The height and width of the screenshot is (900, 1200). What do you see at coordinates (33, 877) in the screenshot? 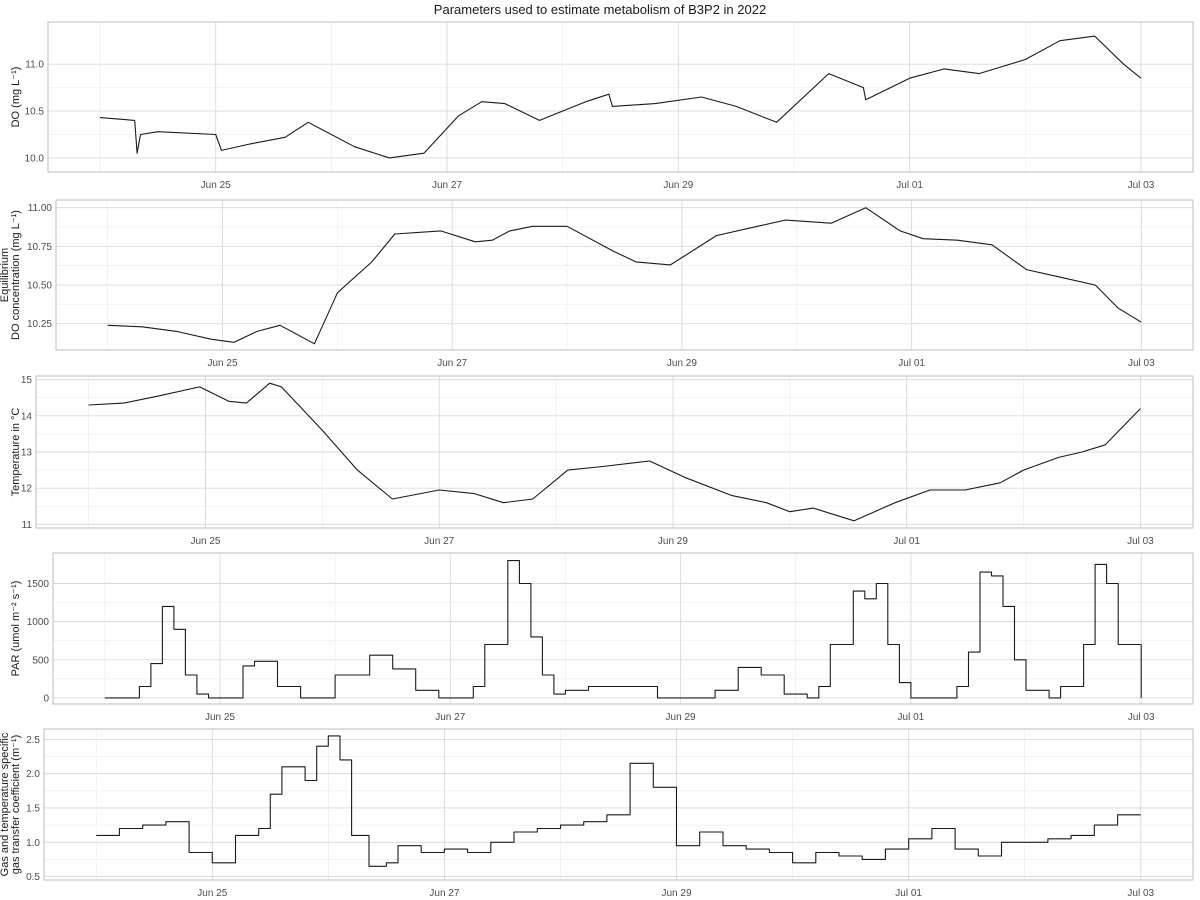
I see `y-tick-label: 0.5` at bounding box center [33, 877].